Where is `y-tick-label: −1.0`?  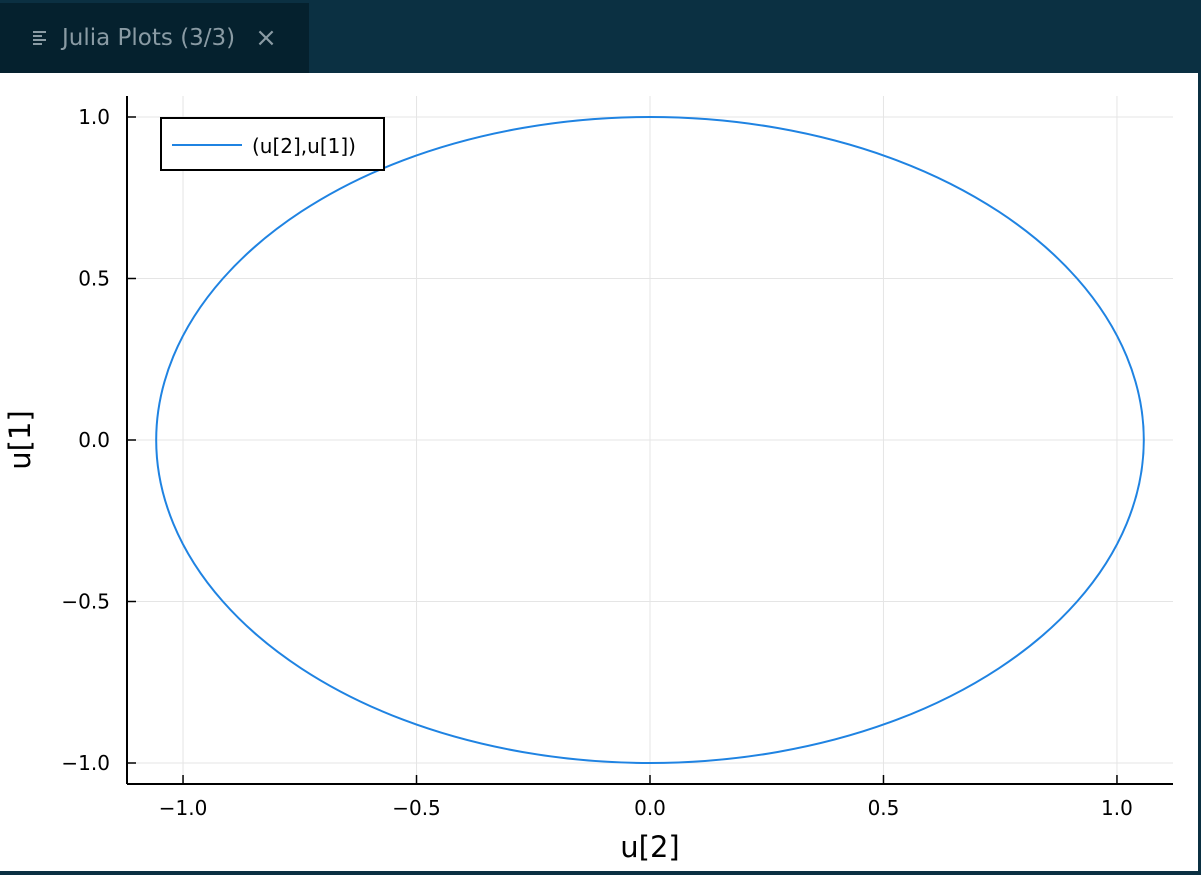
y-tick-label: −1.0 is located at coordinates (85, 763).